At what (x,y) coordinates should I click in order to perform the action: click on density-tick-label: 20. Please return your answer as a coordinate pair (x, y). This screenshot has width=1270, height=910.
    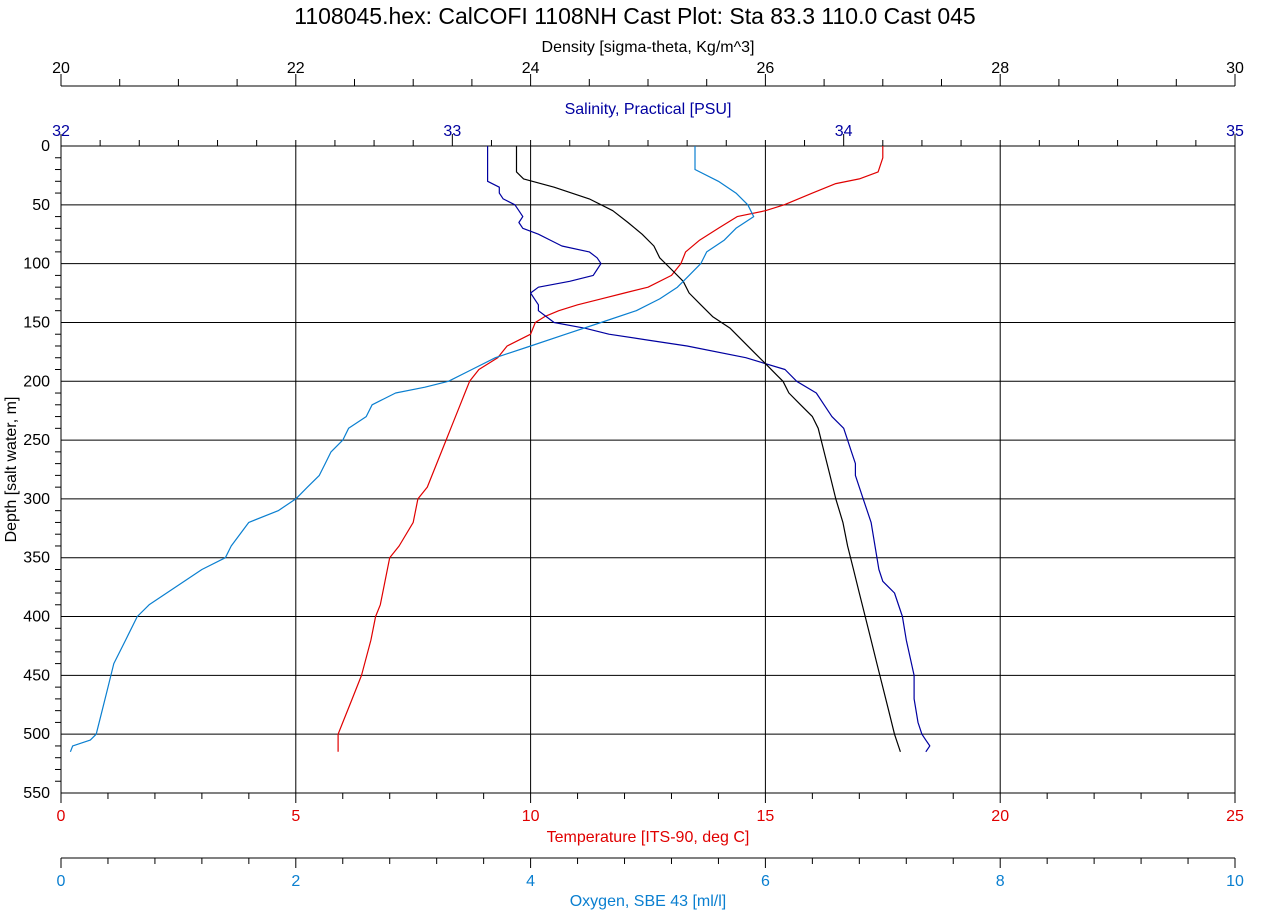
    Looking at the image, I should click on (61, 68).